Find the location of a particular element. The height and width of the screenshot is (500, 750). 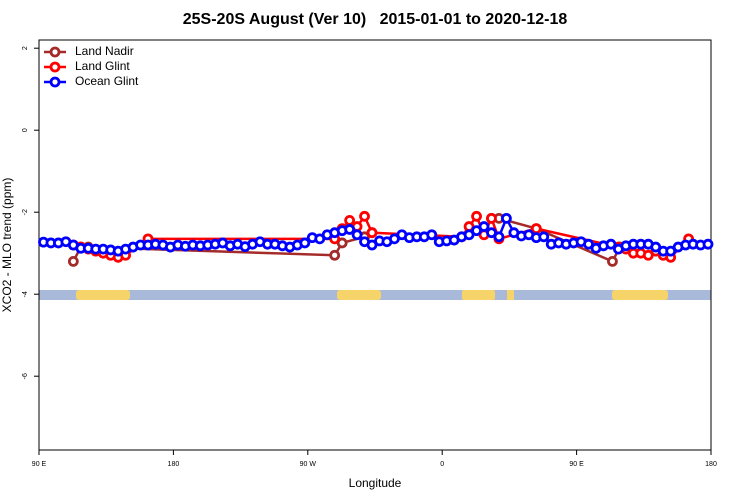

y-tick-label: -4 is located at coordinates (25, 294).